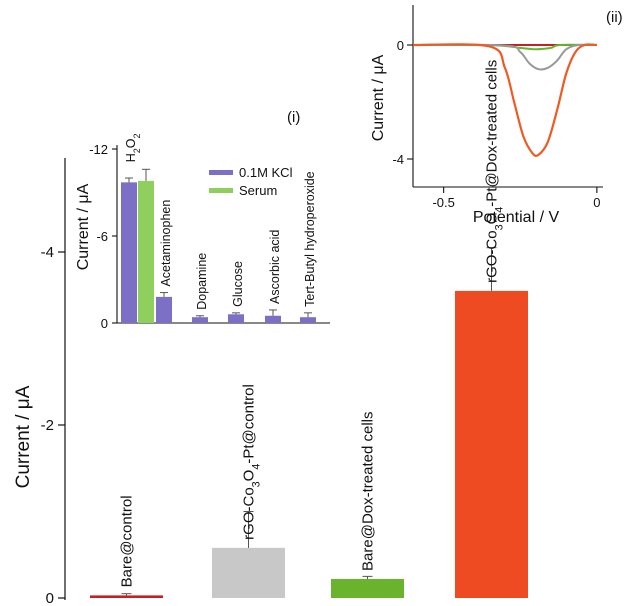 This screenshot has width=634, height=606. I want to click on inset-i-bar-h2o2-serum, so click(146, 252).